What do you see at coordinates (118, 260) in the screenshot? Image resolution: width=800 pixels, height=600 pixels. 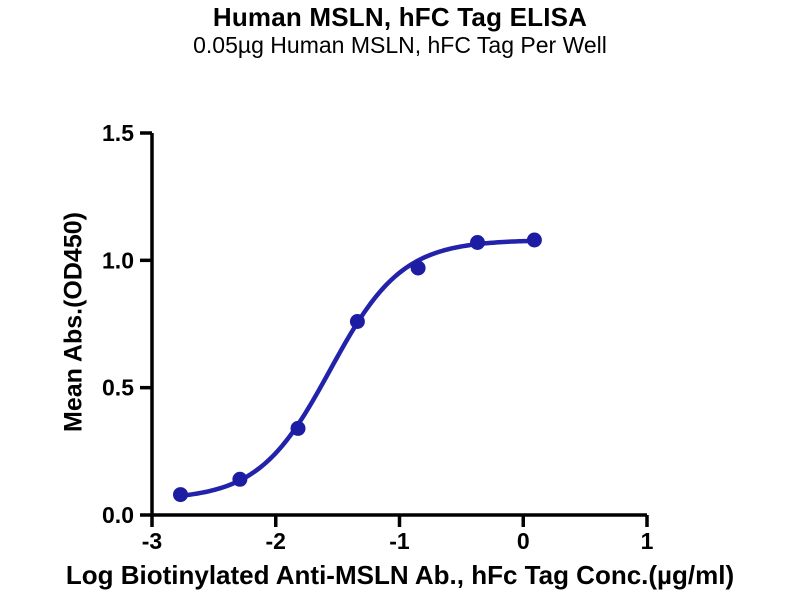 I see `y-tick-label: 1.0` at bounding box center [118, 260].